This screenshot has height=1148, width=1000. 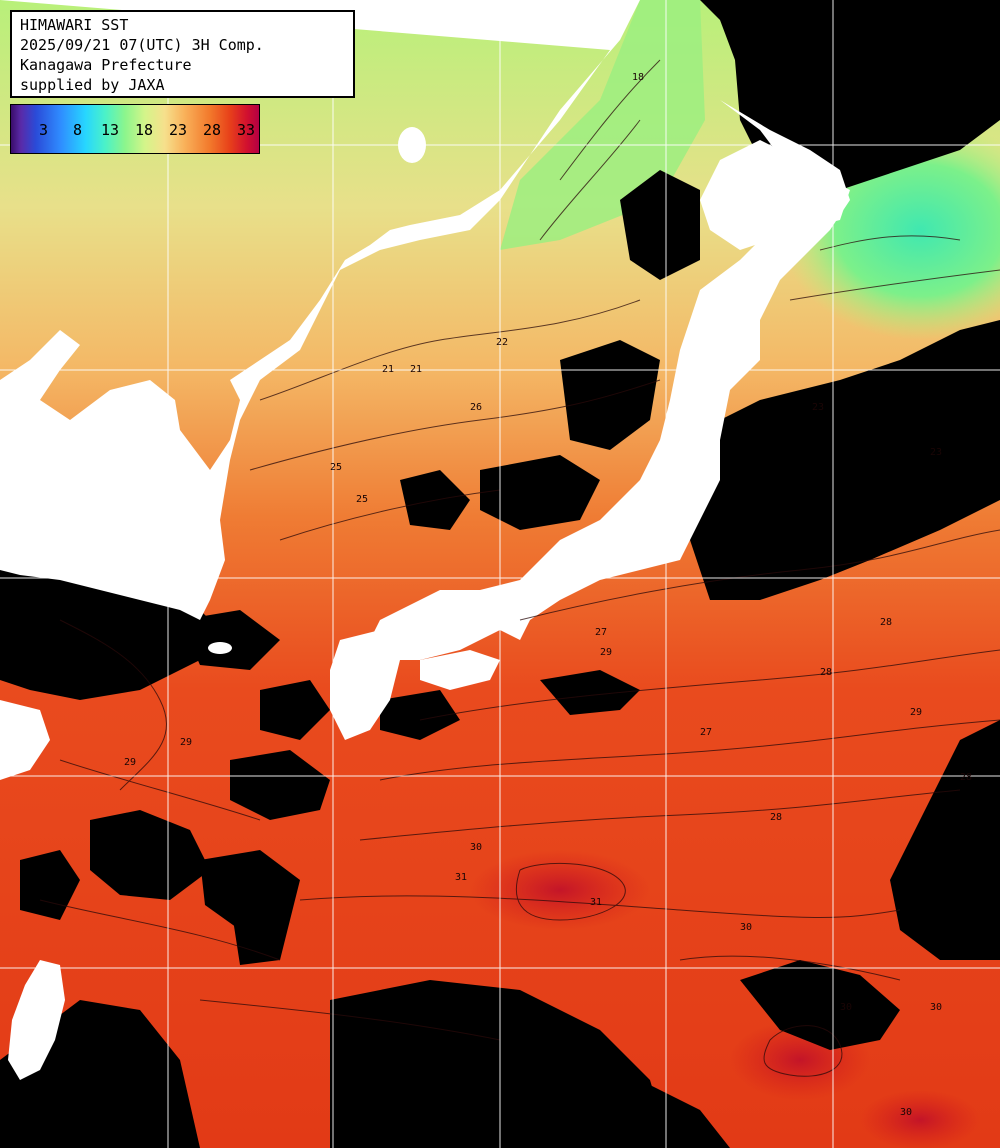 What do you see at coordinates (144, 130) in the screenshot?
I see `legend-tick: 18` at bounding box center [144, 130].